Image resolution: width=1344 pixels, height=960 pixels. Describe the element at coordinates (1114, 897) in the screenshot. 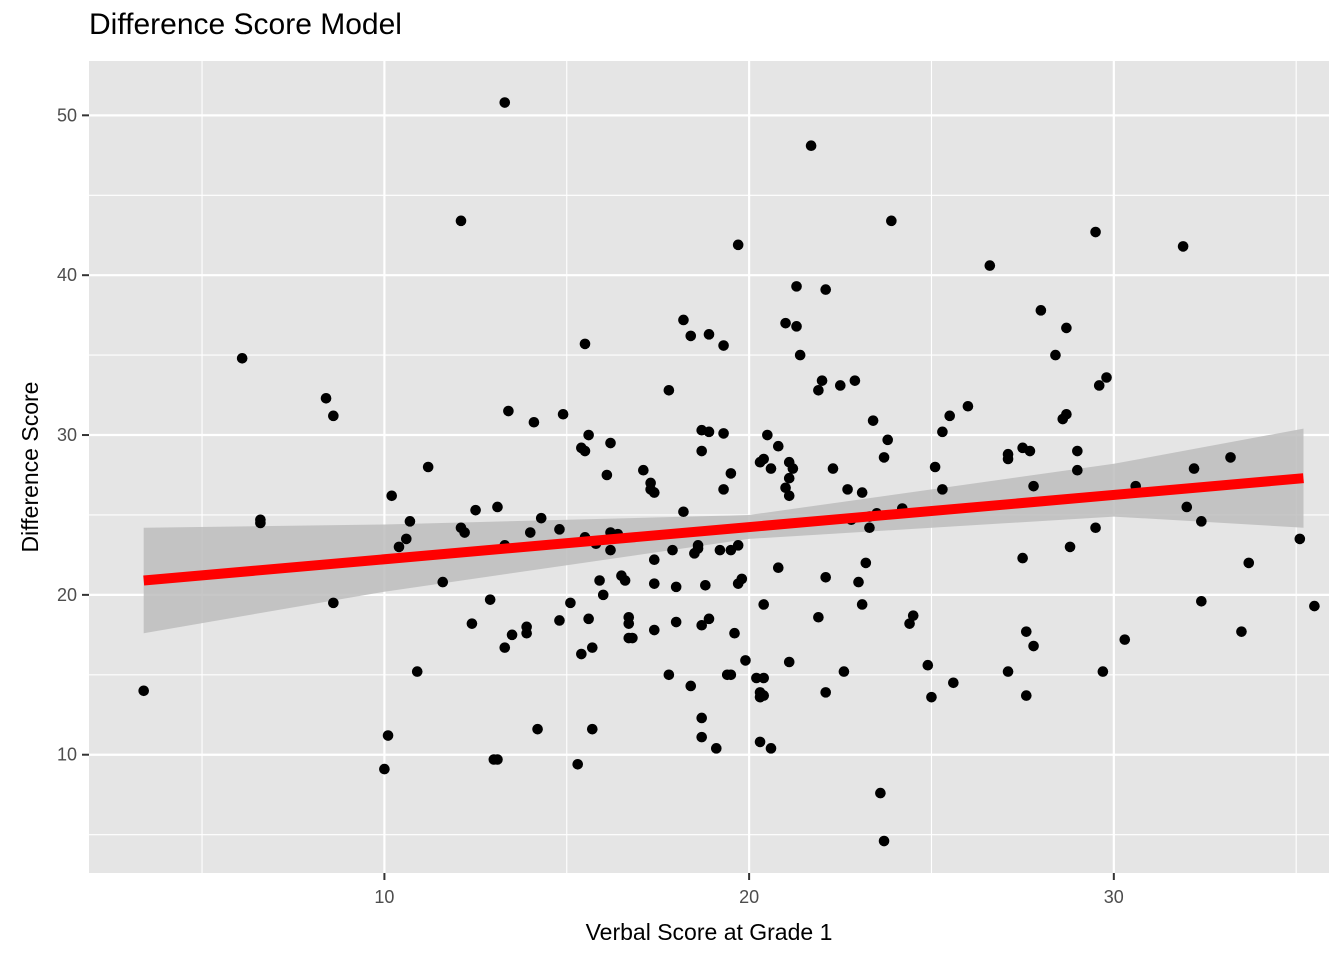

I see `x-tick-label: 30` at that location.